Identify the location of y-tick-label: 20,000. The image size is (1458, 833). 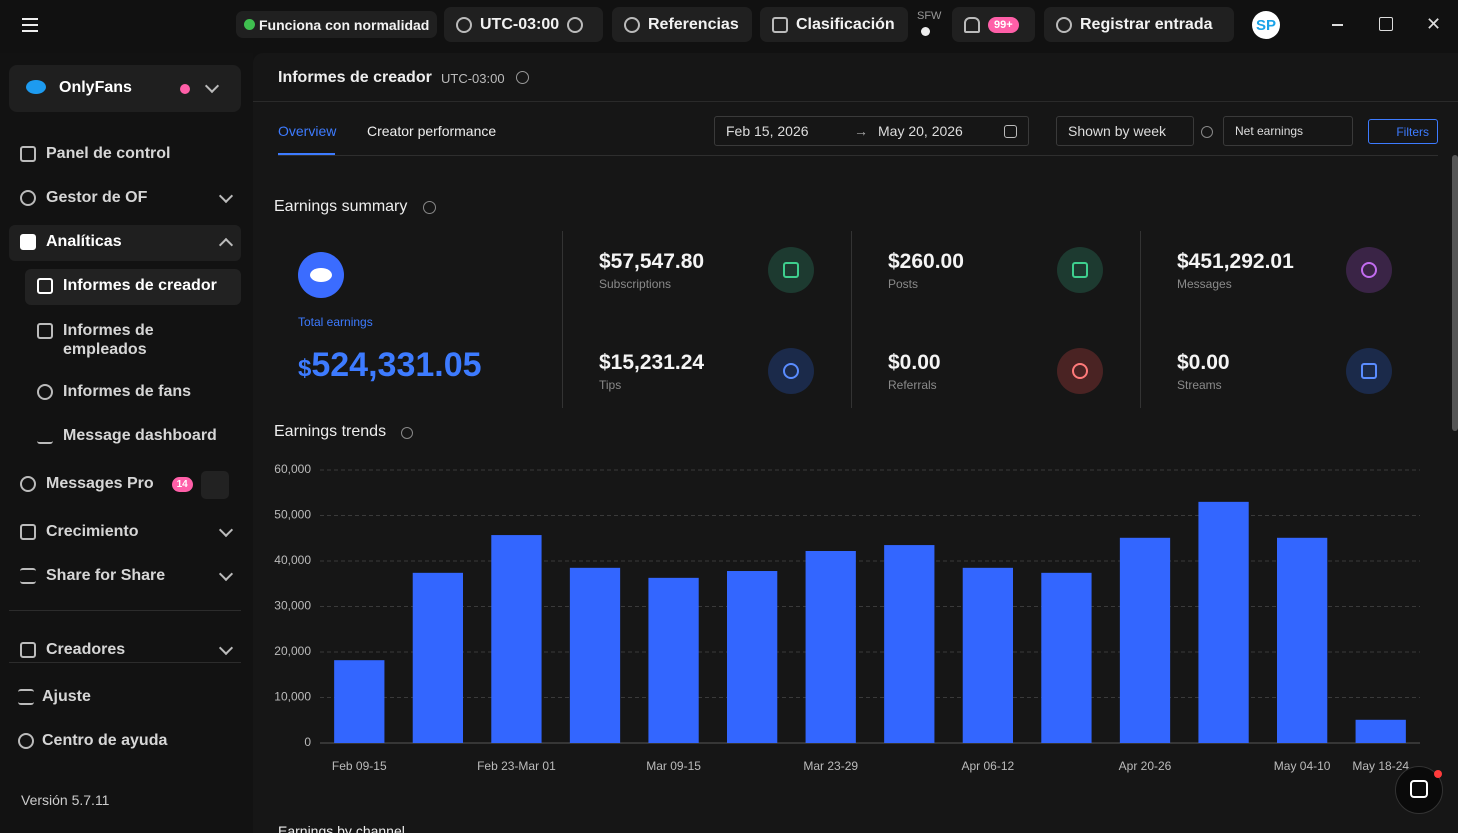
(292, 651).